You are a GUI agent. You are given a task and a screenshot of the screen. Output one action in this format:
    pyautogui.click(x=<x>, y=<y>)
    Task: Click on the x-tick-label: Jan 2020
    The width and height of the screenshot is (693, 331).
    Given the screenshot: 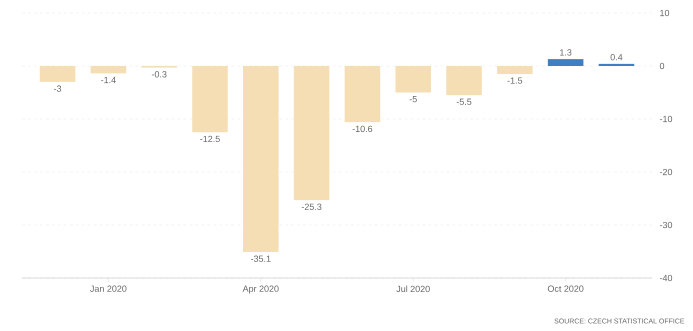 What is the action you would take?
    pyautogui.click(x=108, y=289)
    